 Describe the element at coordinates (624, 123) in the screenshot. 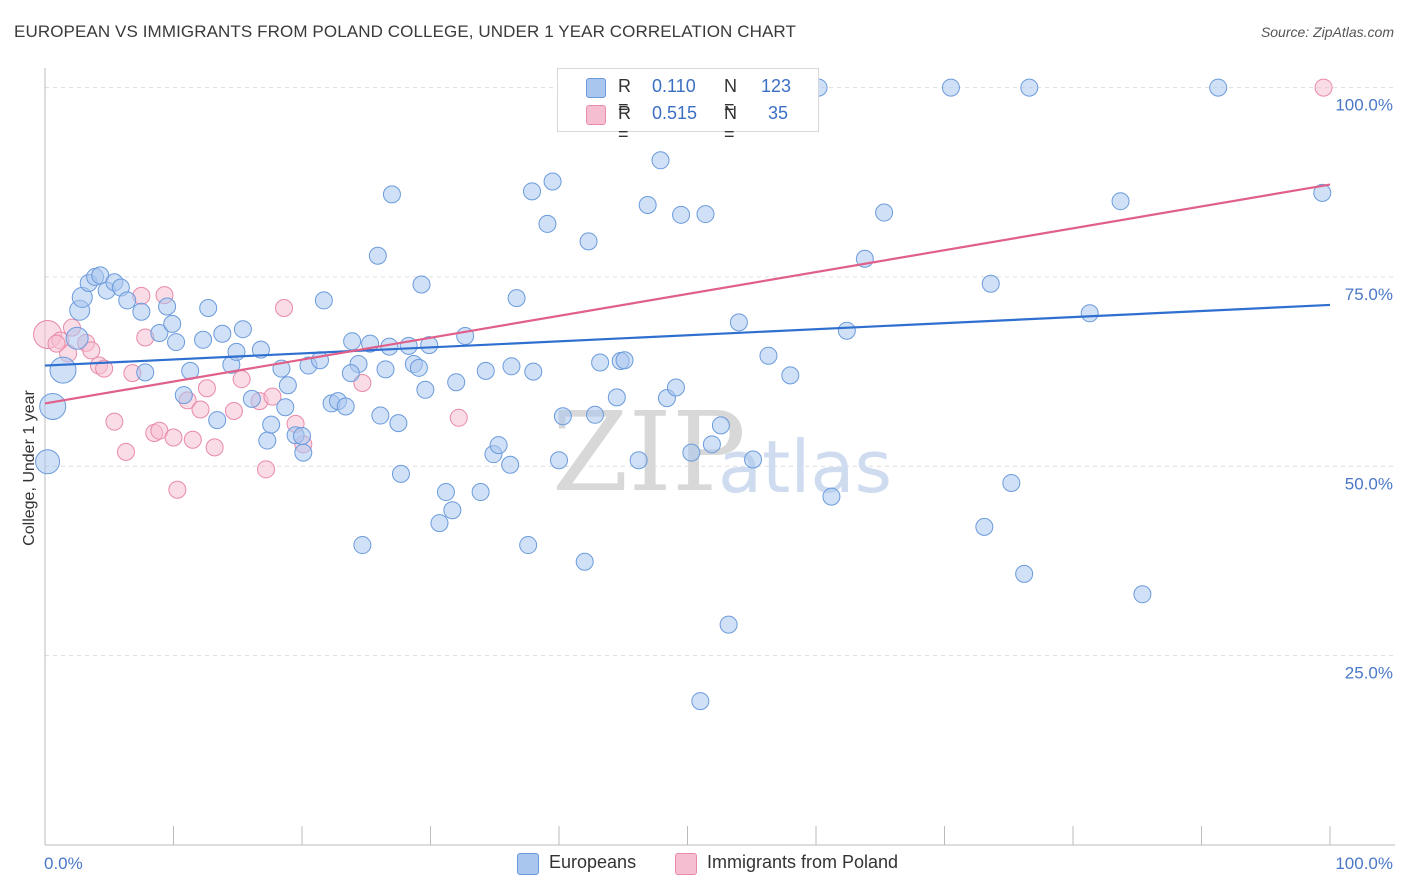

I see `legend-r-label: R =` at that location.